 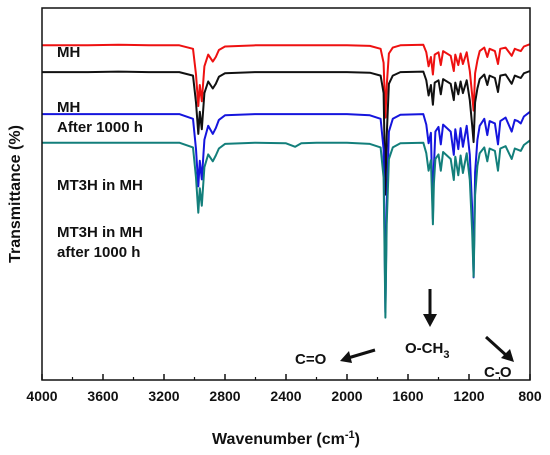 I want to click on arrowhead-c-double-o, so click(x=346, y=357).